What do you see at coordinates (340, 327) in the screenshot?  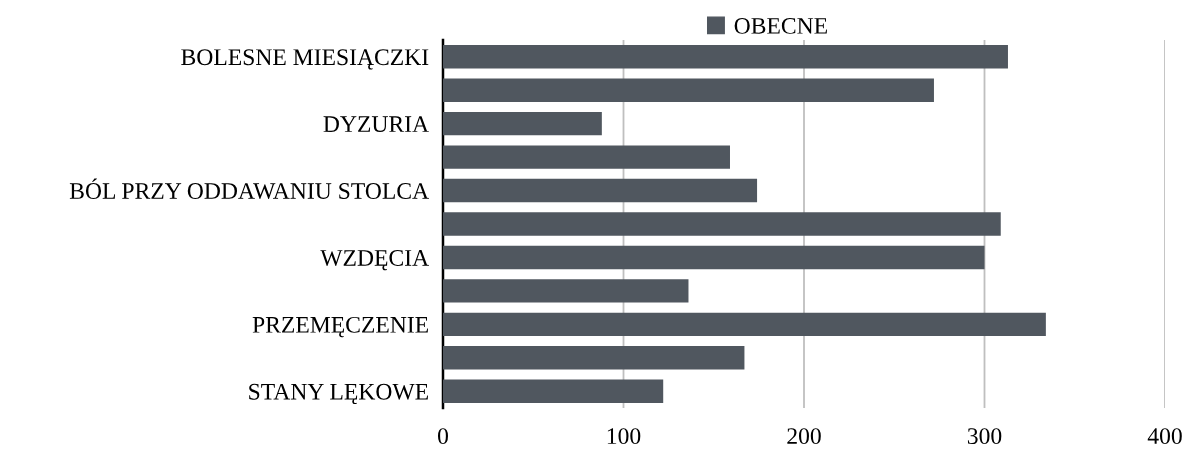 I see `y-tick-label: PRZEMĘCZENIE` at bounding box center [340, 327].